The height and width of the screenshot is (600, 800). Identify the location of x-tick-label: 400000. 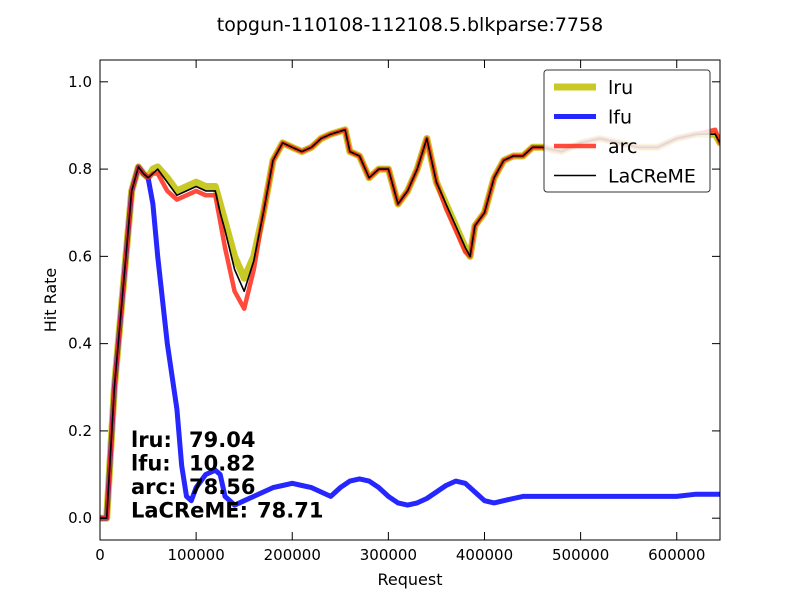
(484, 555).